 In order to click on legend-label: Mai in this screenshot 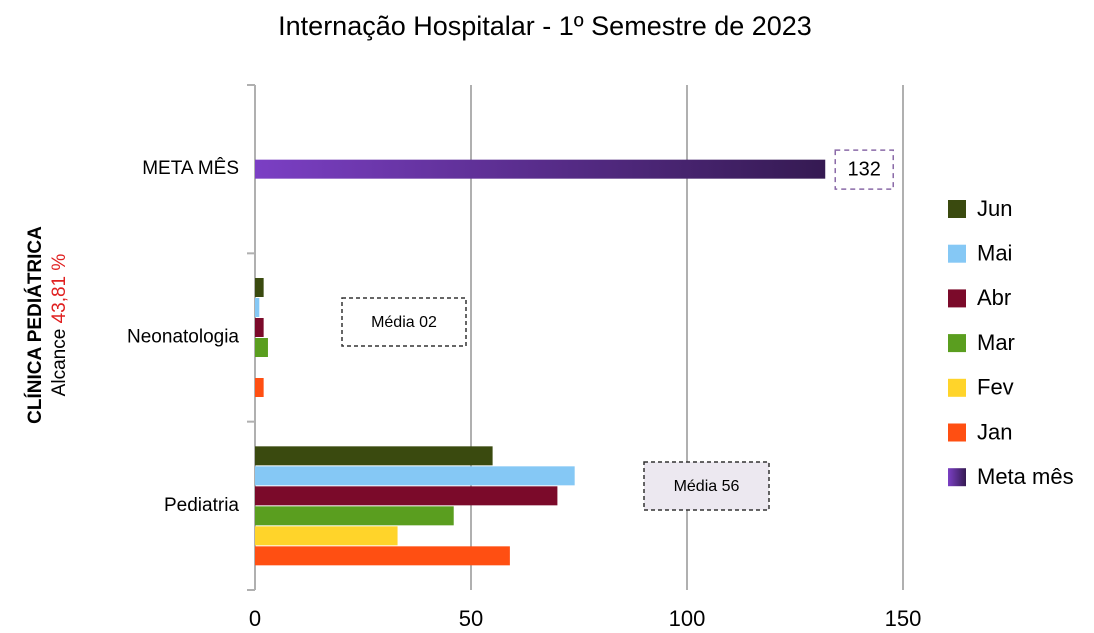, I will do `click(994, 253)`.